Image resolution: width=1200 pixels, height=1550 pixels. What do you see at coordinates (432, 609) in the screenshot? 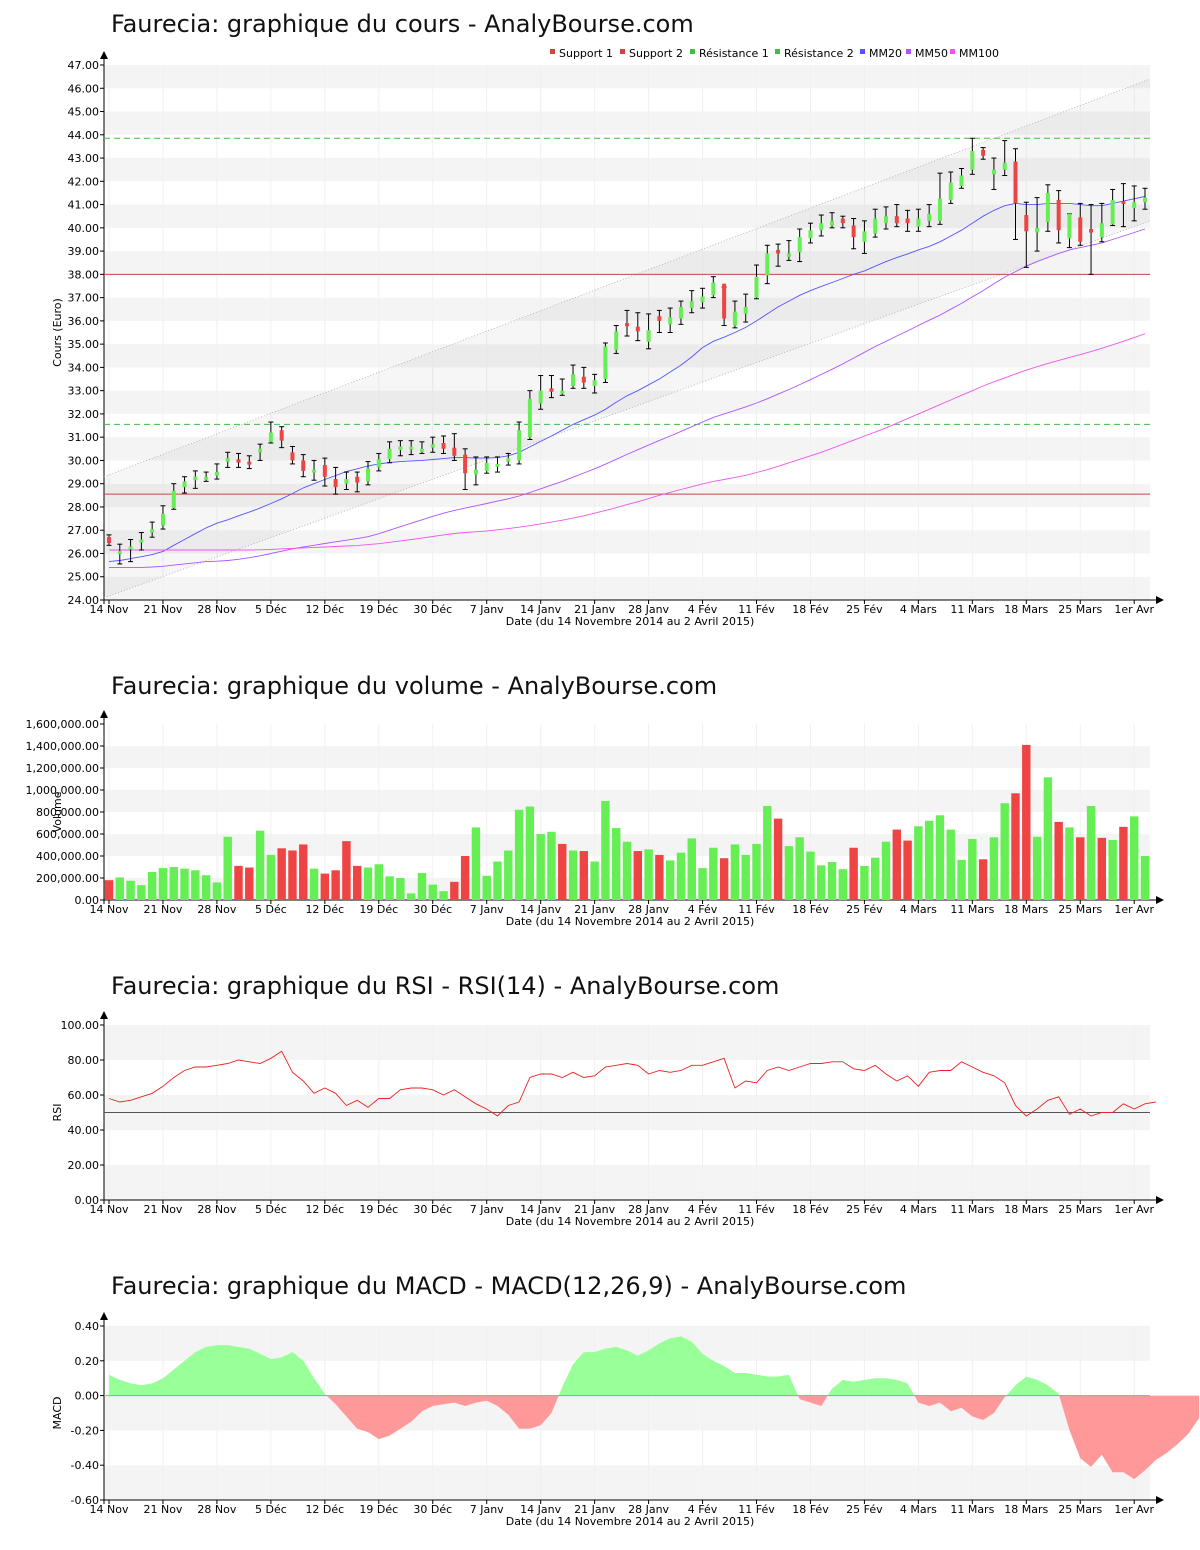
I see `x-tick-label: 30 Déc` at bounding box center [432, 609].